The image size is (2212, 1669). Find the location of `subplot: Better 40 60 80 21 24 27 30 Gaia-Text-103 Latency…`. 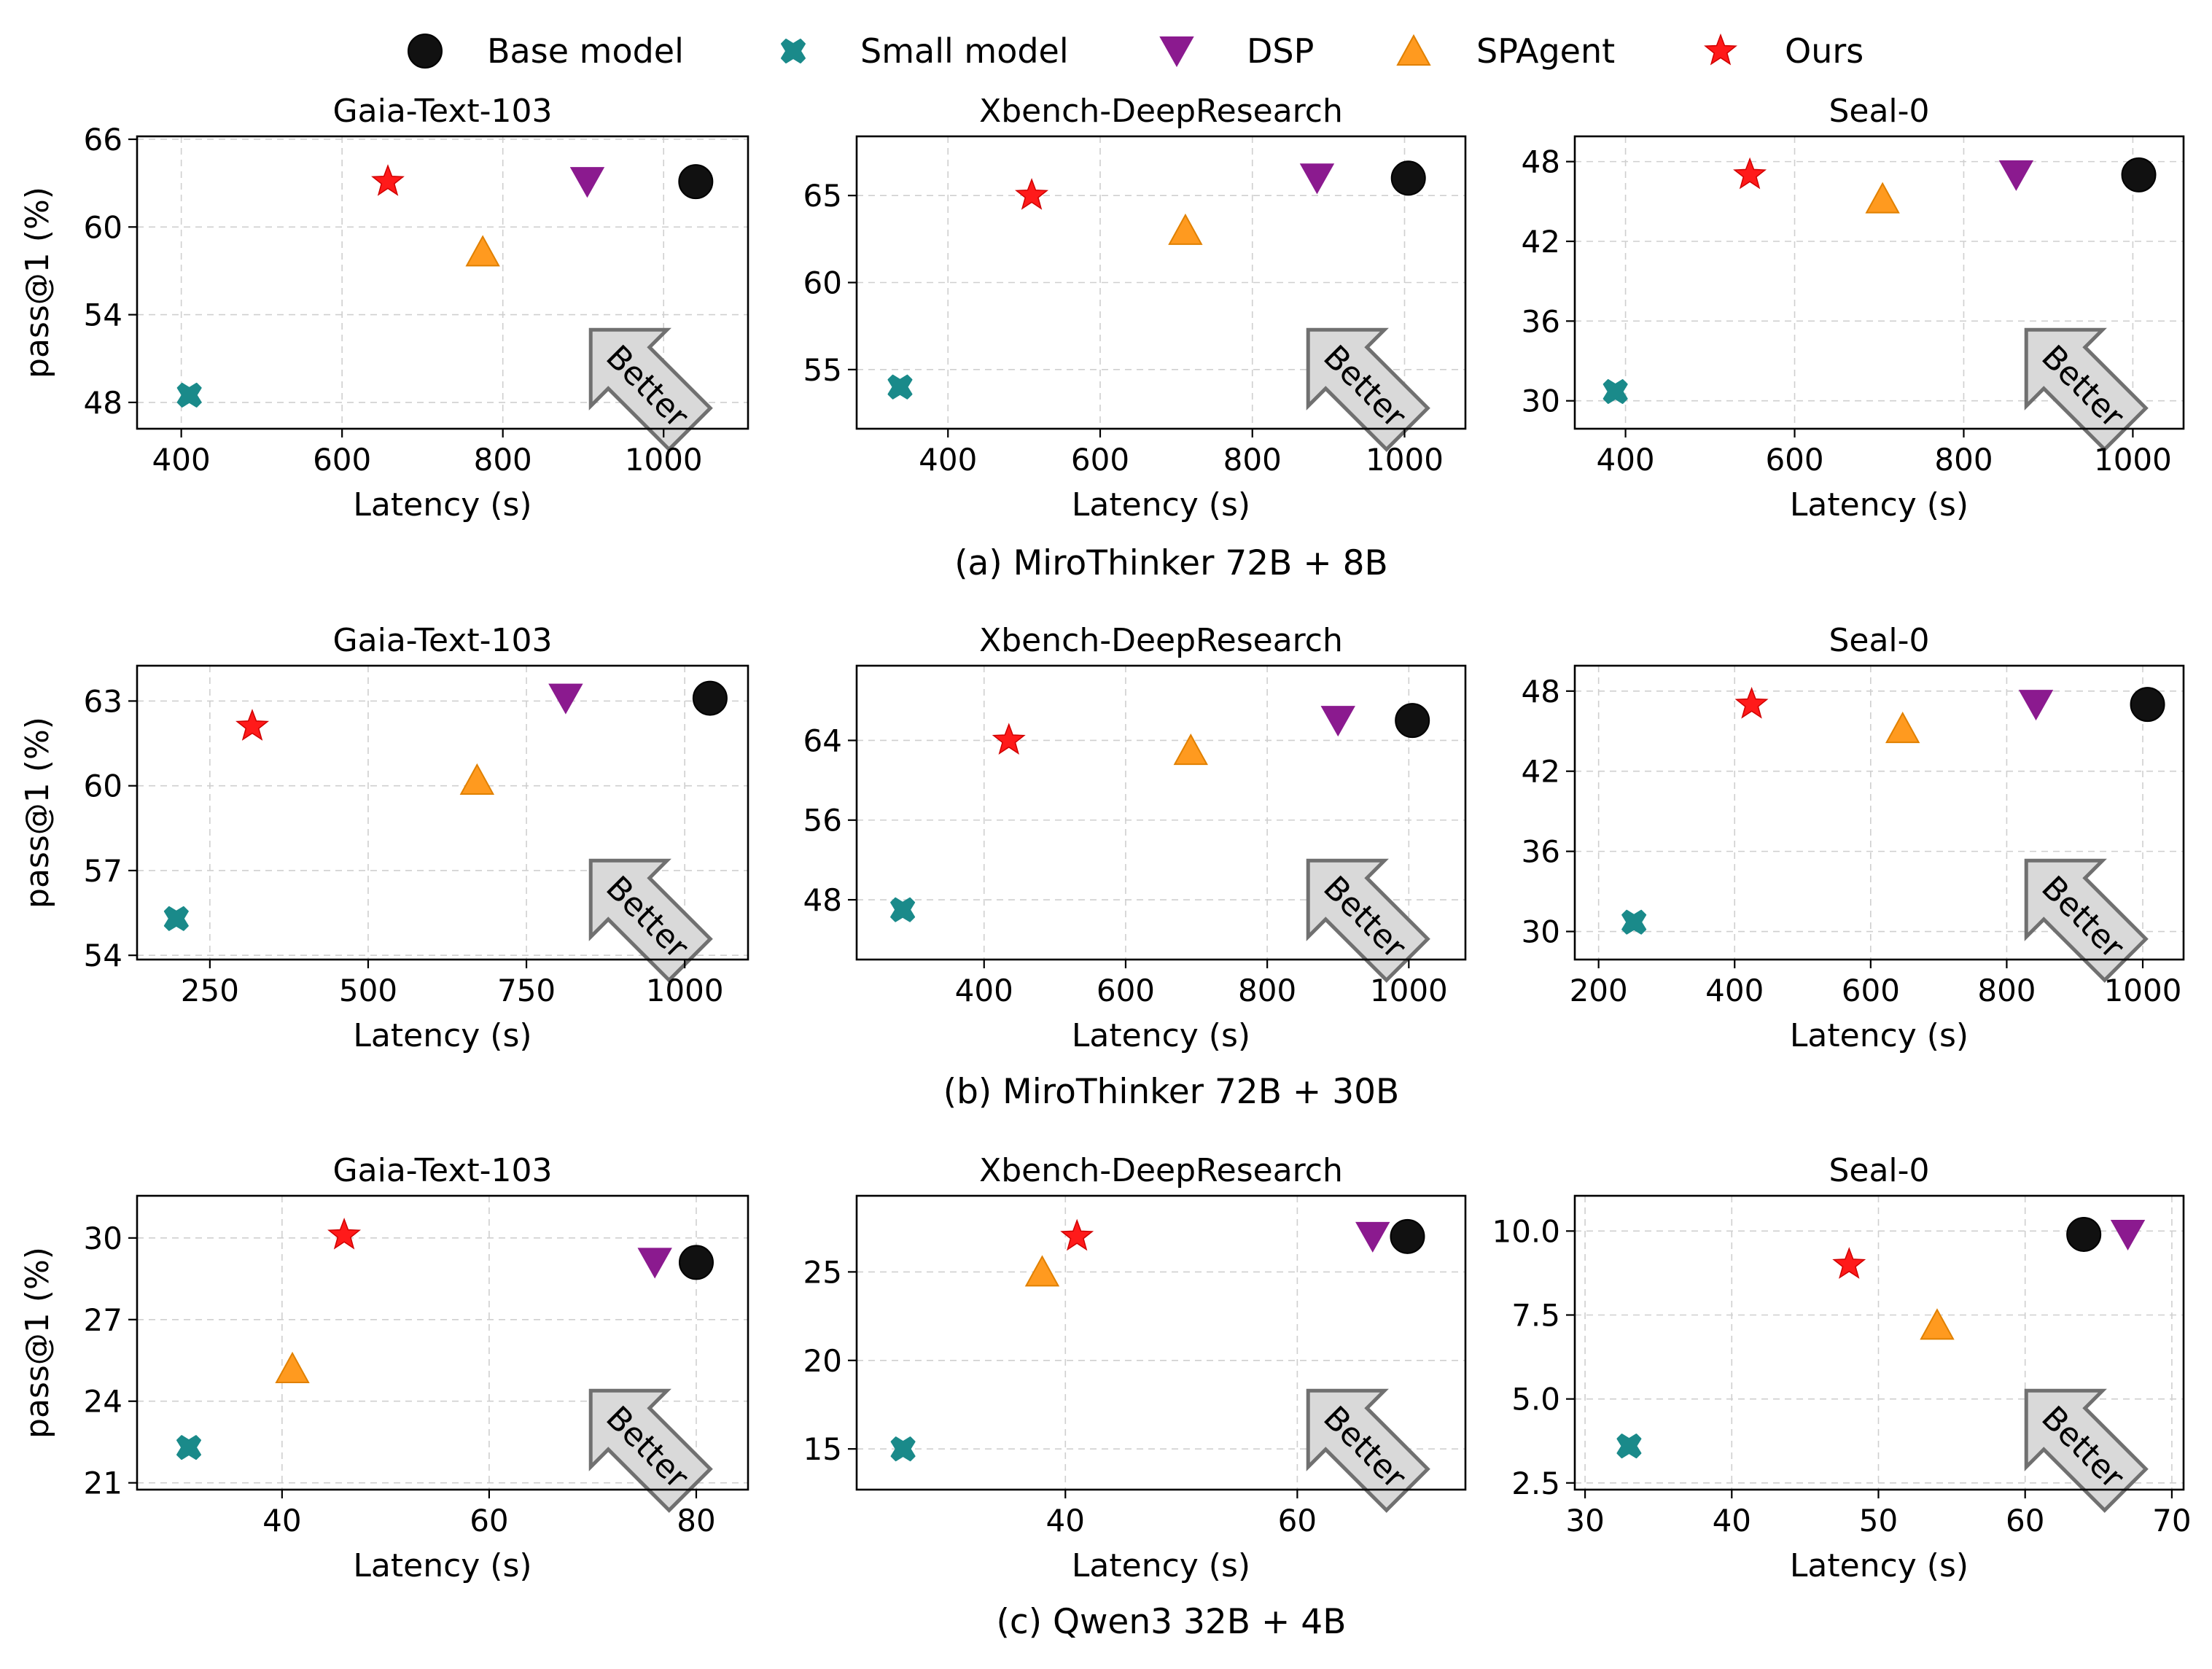

subplot: Better 40 60 80 21 24 27 30 Gaia-Text-103 Latency… is located at coordinates (384, 1368).